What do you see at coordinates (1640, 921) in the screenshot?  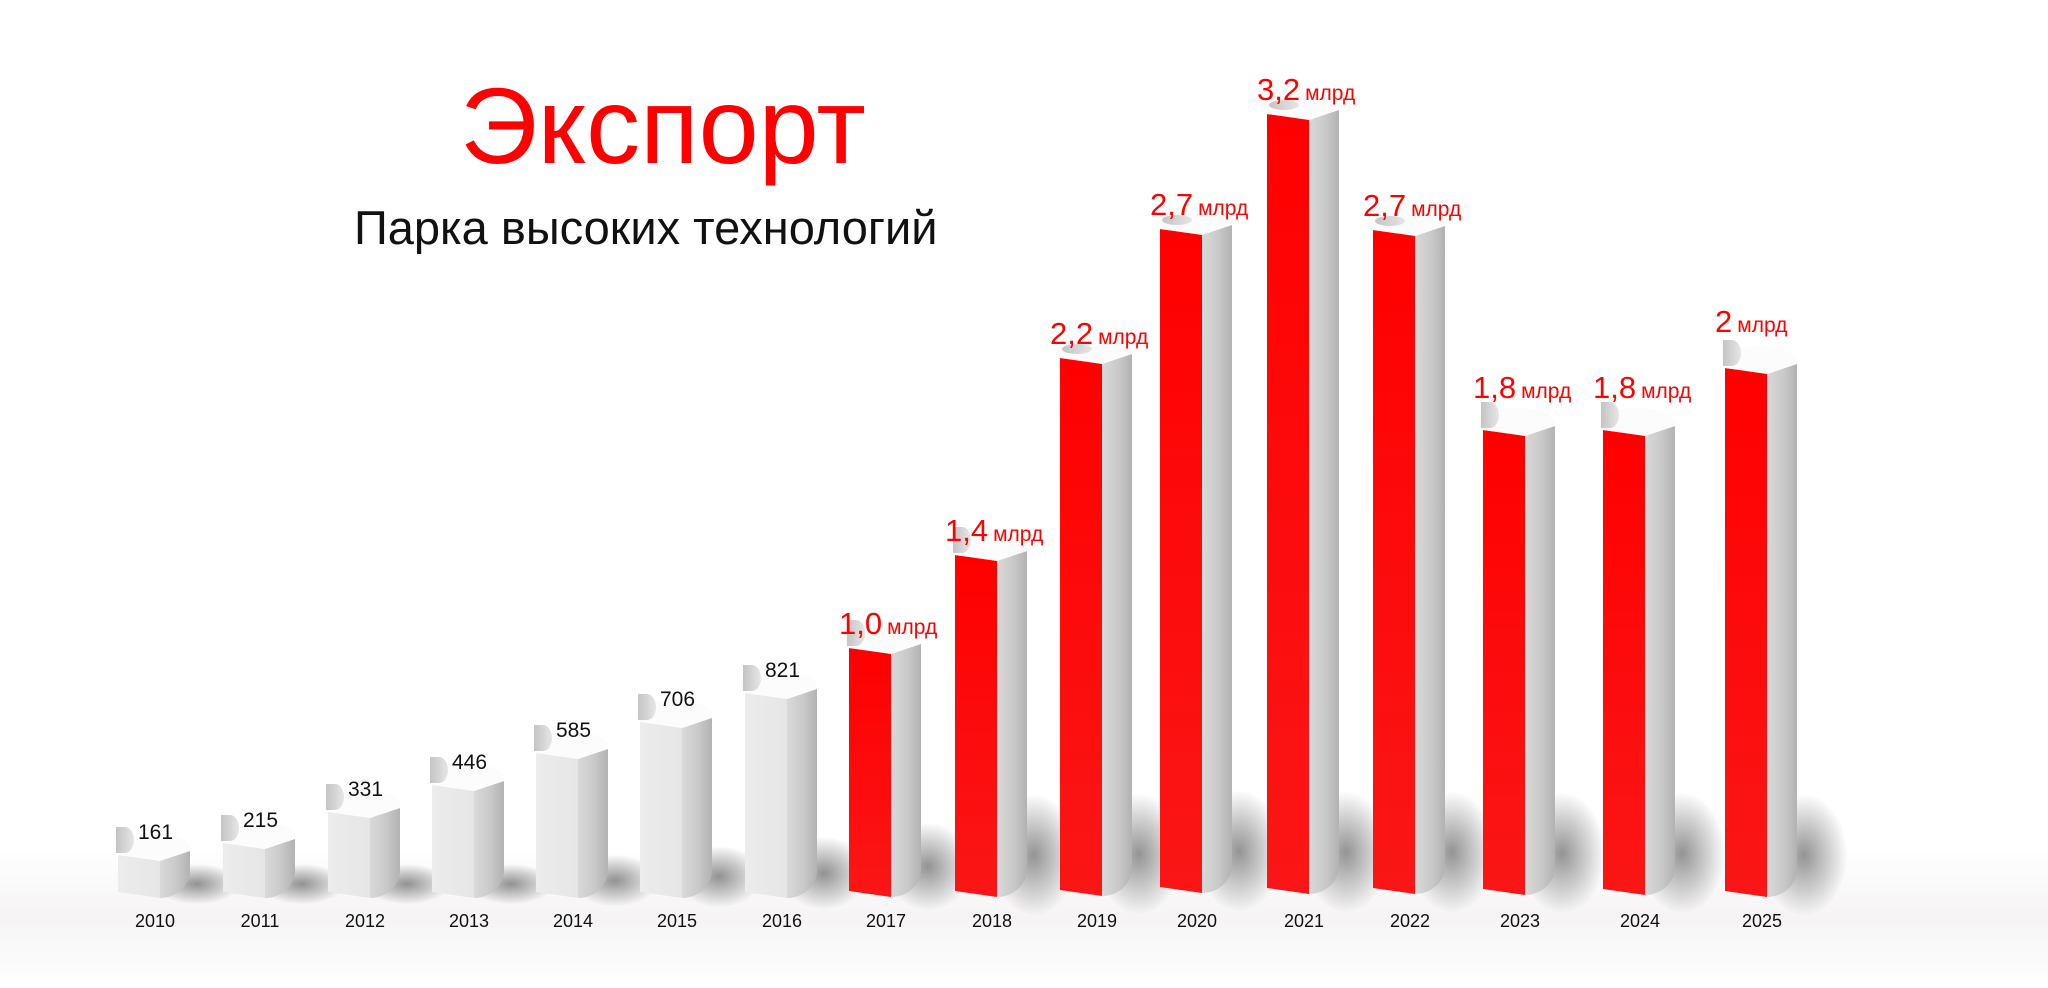 I see `x-axis-tick-label: 2024` at bounding box center [1640, 921].